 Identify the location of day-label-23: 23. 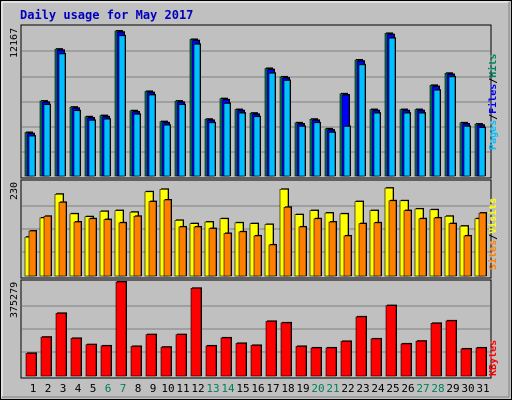
(362, 388).